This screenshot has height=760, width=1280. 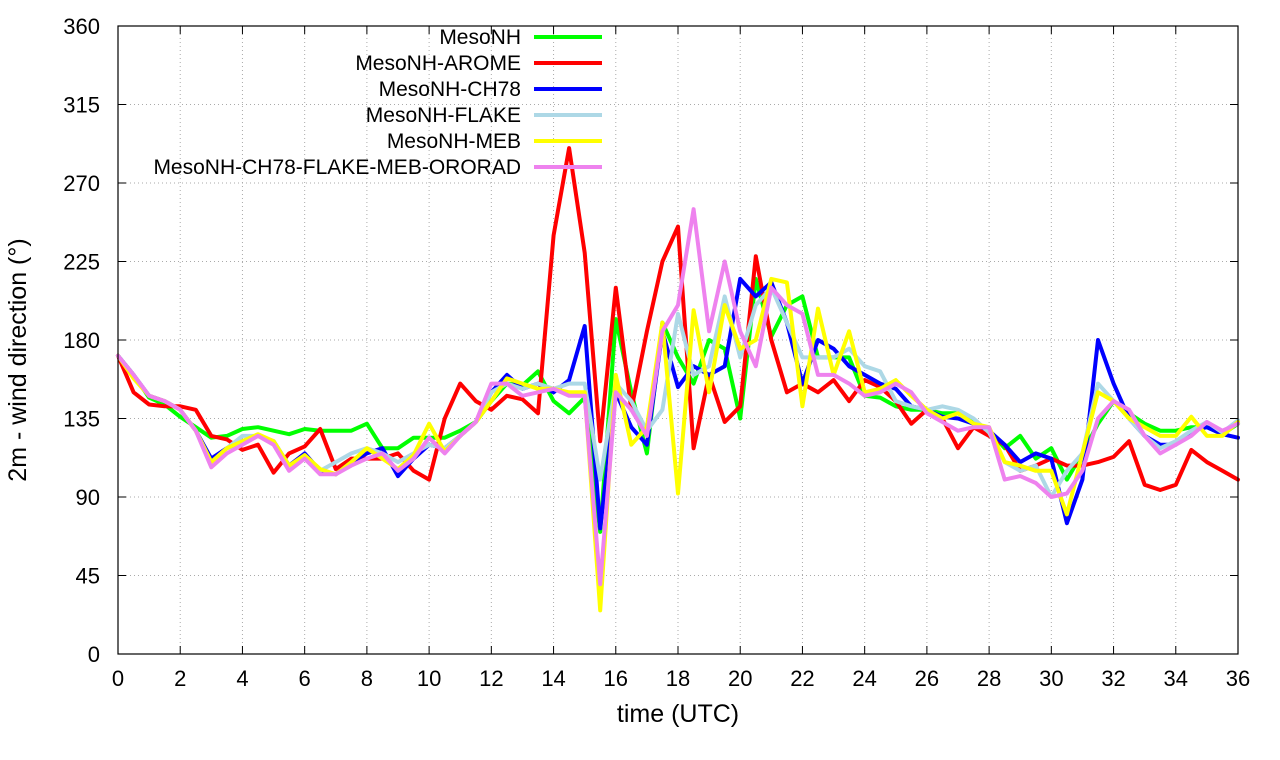 What do you see at coordinates (1176, 678) in the screenshot?
I see `x-tick-label: 34` at bounding box center [1176, 678].